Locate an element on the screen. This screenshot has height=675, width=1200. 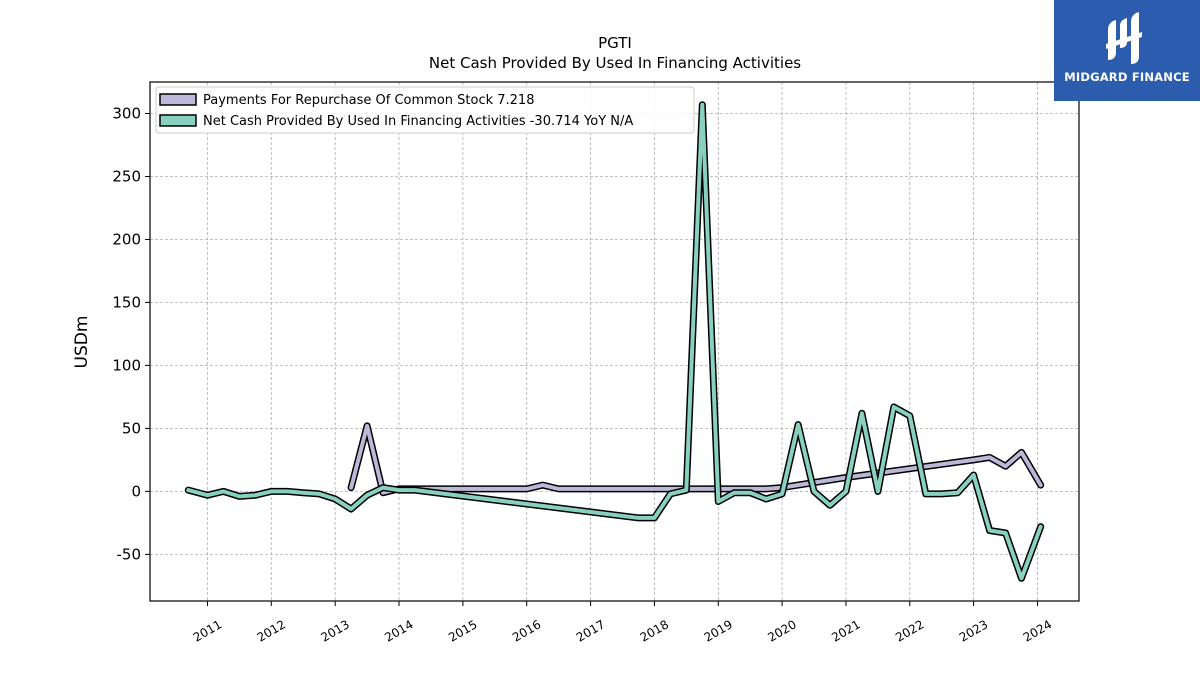
y-tick-label: -50 is located at coordinates (129, 554).